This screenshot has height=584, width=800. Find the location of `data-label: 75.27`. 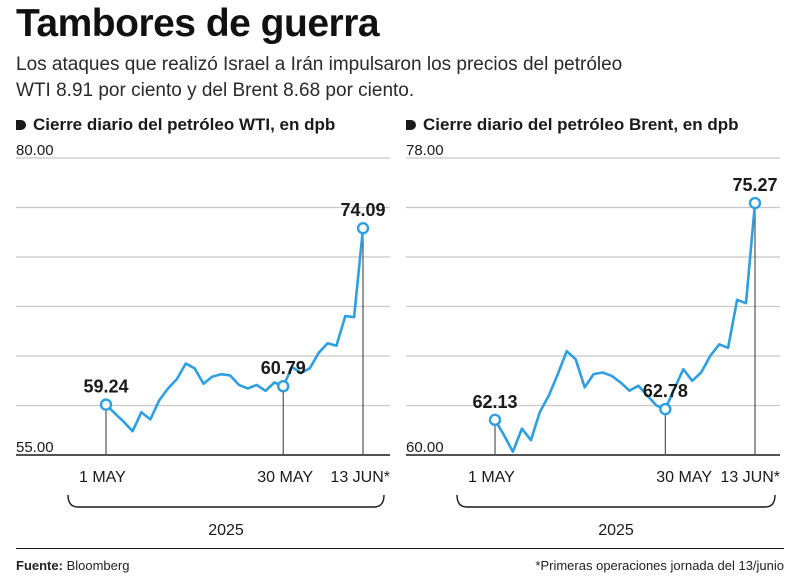

data-label: 75.27 is located at coordinates (754, 185).